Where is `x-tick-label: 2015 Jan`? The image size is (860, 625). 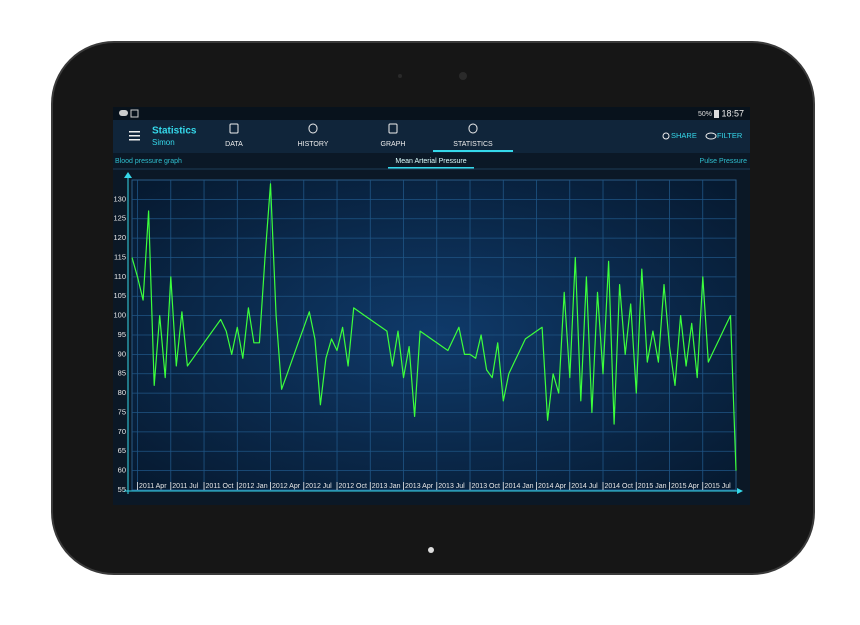 x-tick-label: 2015 Jan is located at coordinates (652, 486).